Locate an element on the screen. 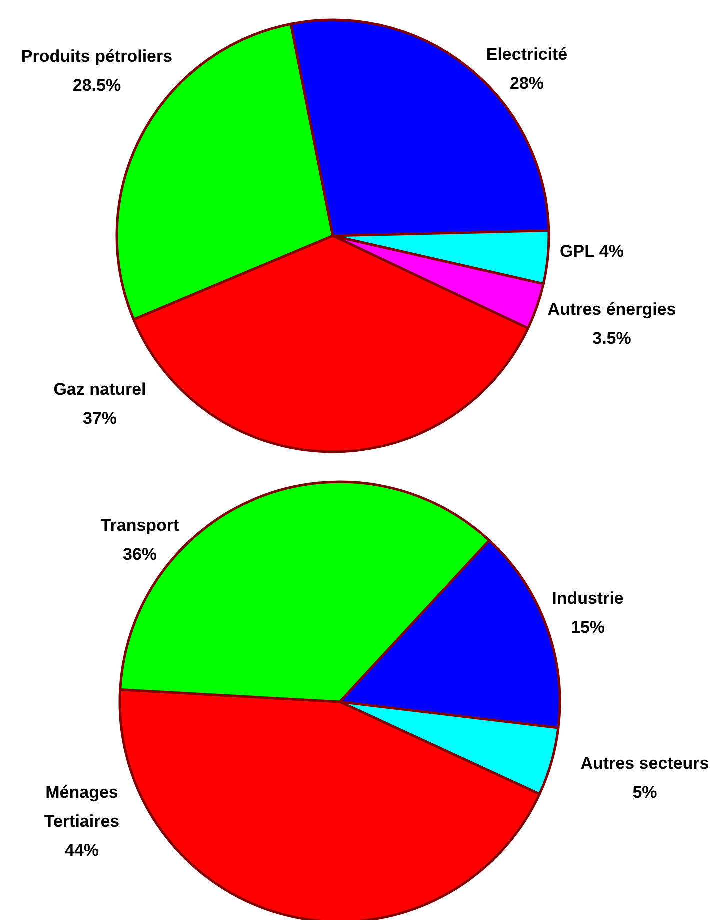 The width and height of the screenshot is (710, 920). slice-label: Ménages Tertiaires is located at coordinates (82, 807).